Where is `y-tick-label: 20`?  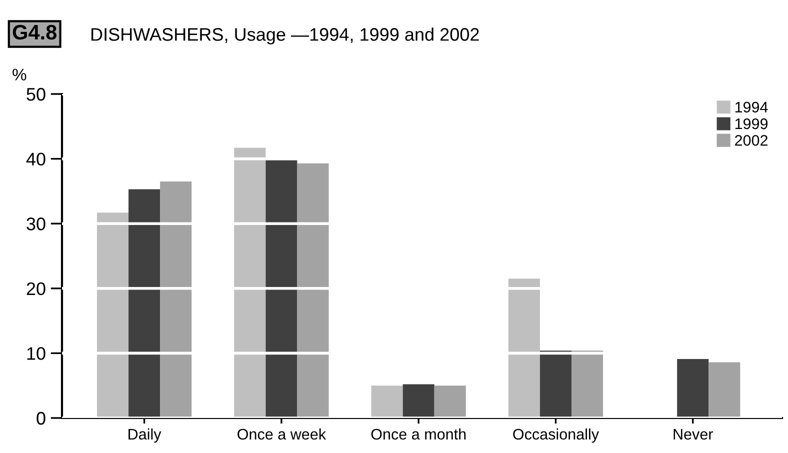 y-tick-label: 20 is located at coordinates (36, 289).